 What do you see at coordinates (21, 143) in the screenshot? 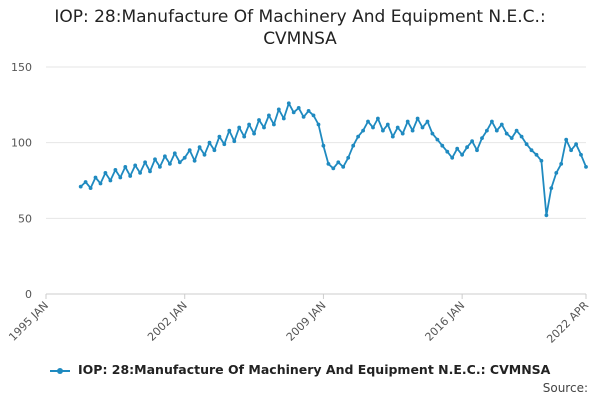
I see `y-tick-label: 100` at bounding box center [21, 143].